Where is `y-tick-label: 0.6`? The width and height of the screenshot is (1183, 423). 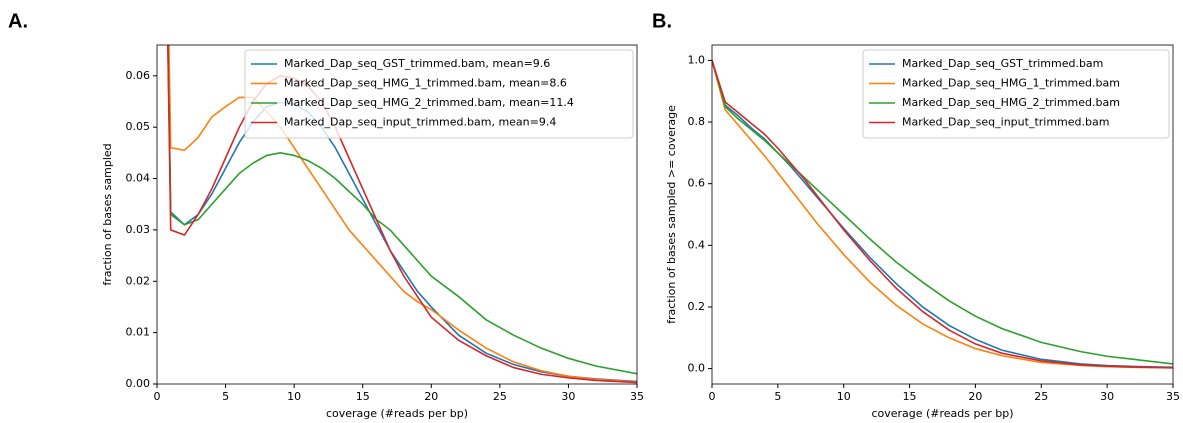 y-tick-label: 0.6 is located at coordinates (697, 183).